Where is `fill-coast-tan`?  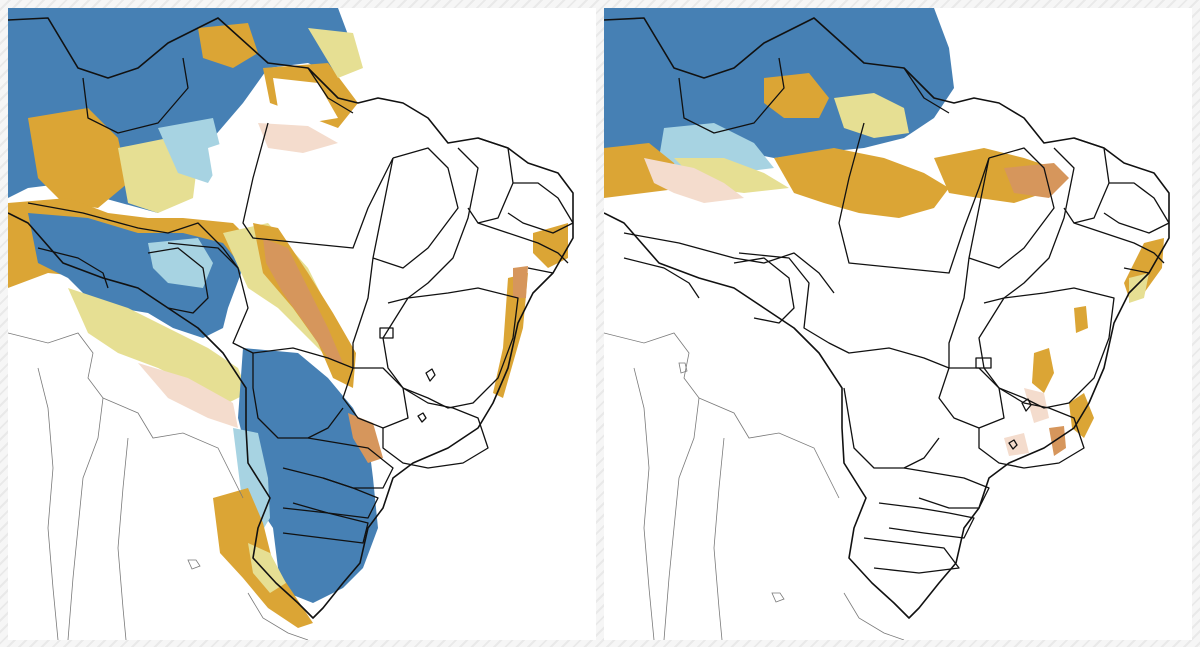 fill-coast-tan is located at coordinates (365, 438).